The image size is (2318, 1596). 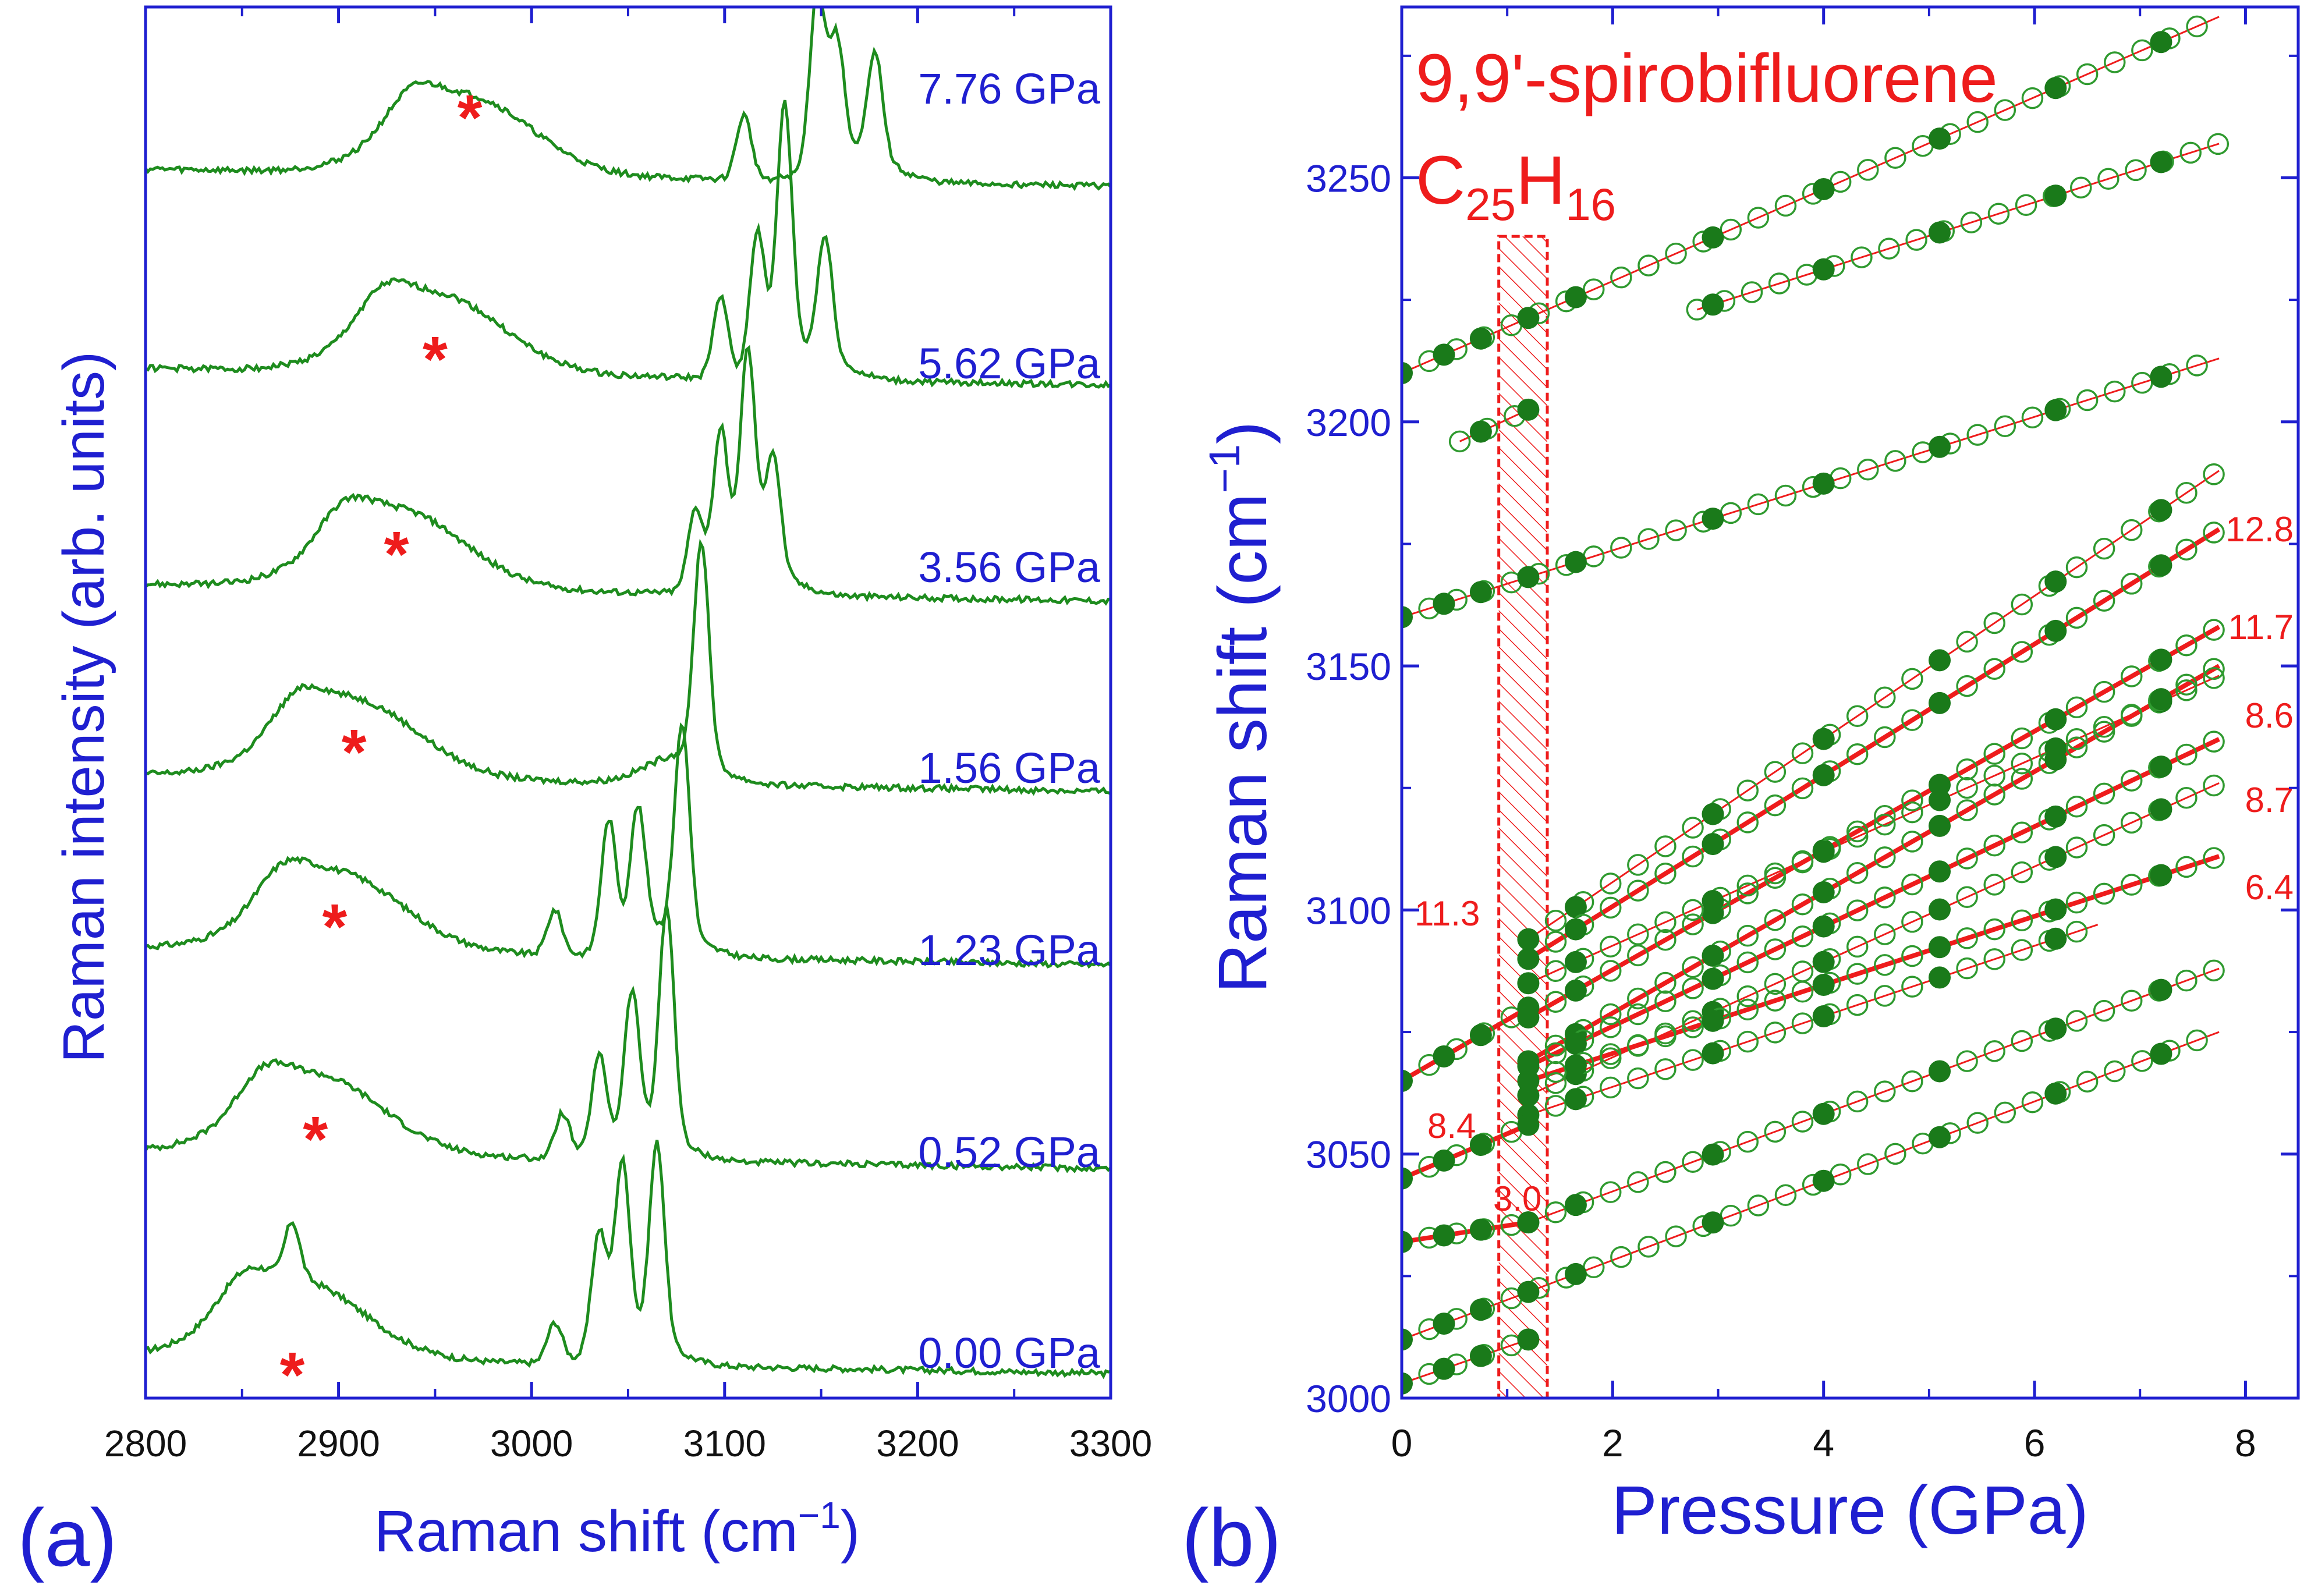 I want to click on spectrum-3-56-GPa, so click(x=628, y=475).